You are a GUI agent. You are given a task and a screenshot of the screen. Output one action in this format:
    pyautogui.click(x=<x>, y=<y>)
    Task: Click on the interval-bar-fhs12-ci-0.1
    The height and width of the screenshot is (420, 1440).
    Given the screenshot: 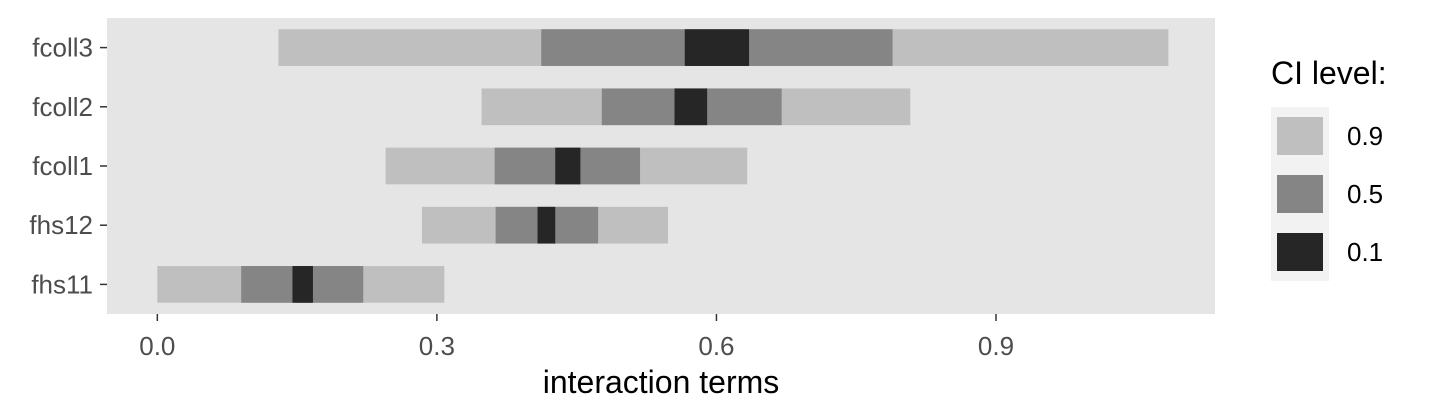 What is the action you would take?
    pyautogui.click(x=546, y=225)
    